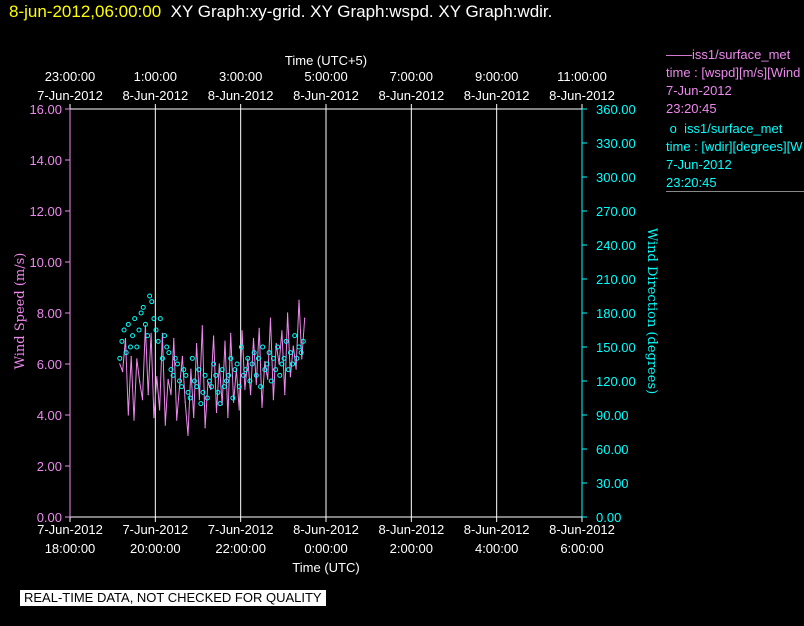 This screenshot has height=626, width=804. I want to click on y-tick-label-right: 270.00, so click(616, 211).